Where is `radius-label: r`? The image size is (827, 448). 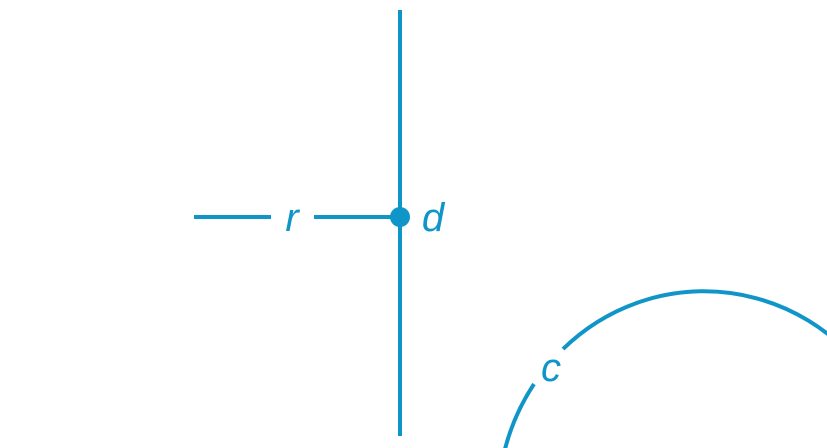
radius-label: r is located at coordinates (292, 218).